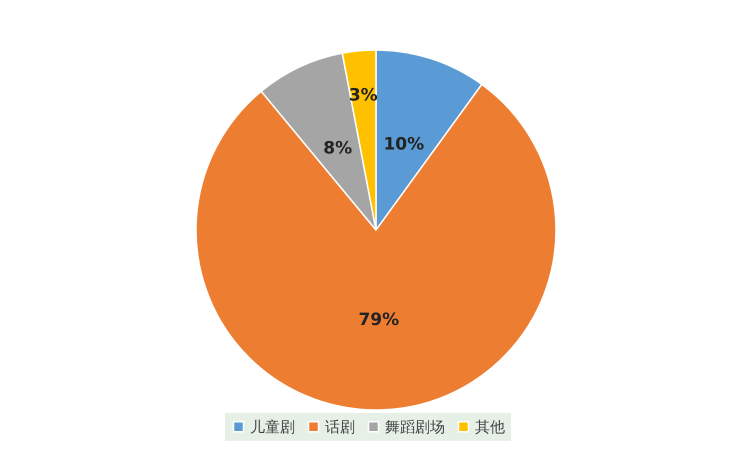 This screenshot has height=452, width=752. What do you see at coordinates (379, 320) in the screenshot?
I see `data-label: 79%` at bounding box center [379, 320].